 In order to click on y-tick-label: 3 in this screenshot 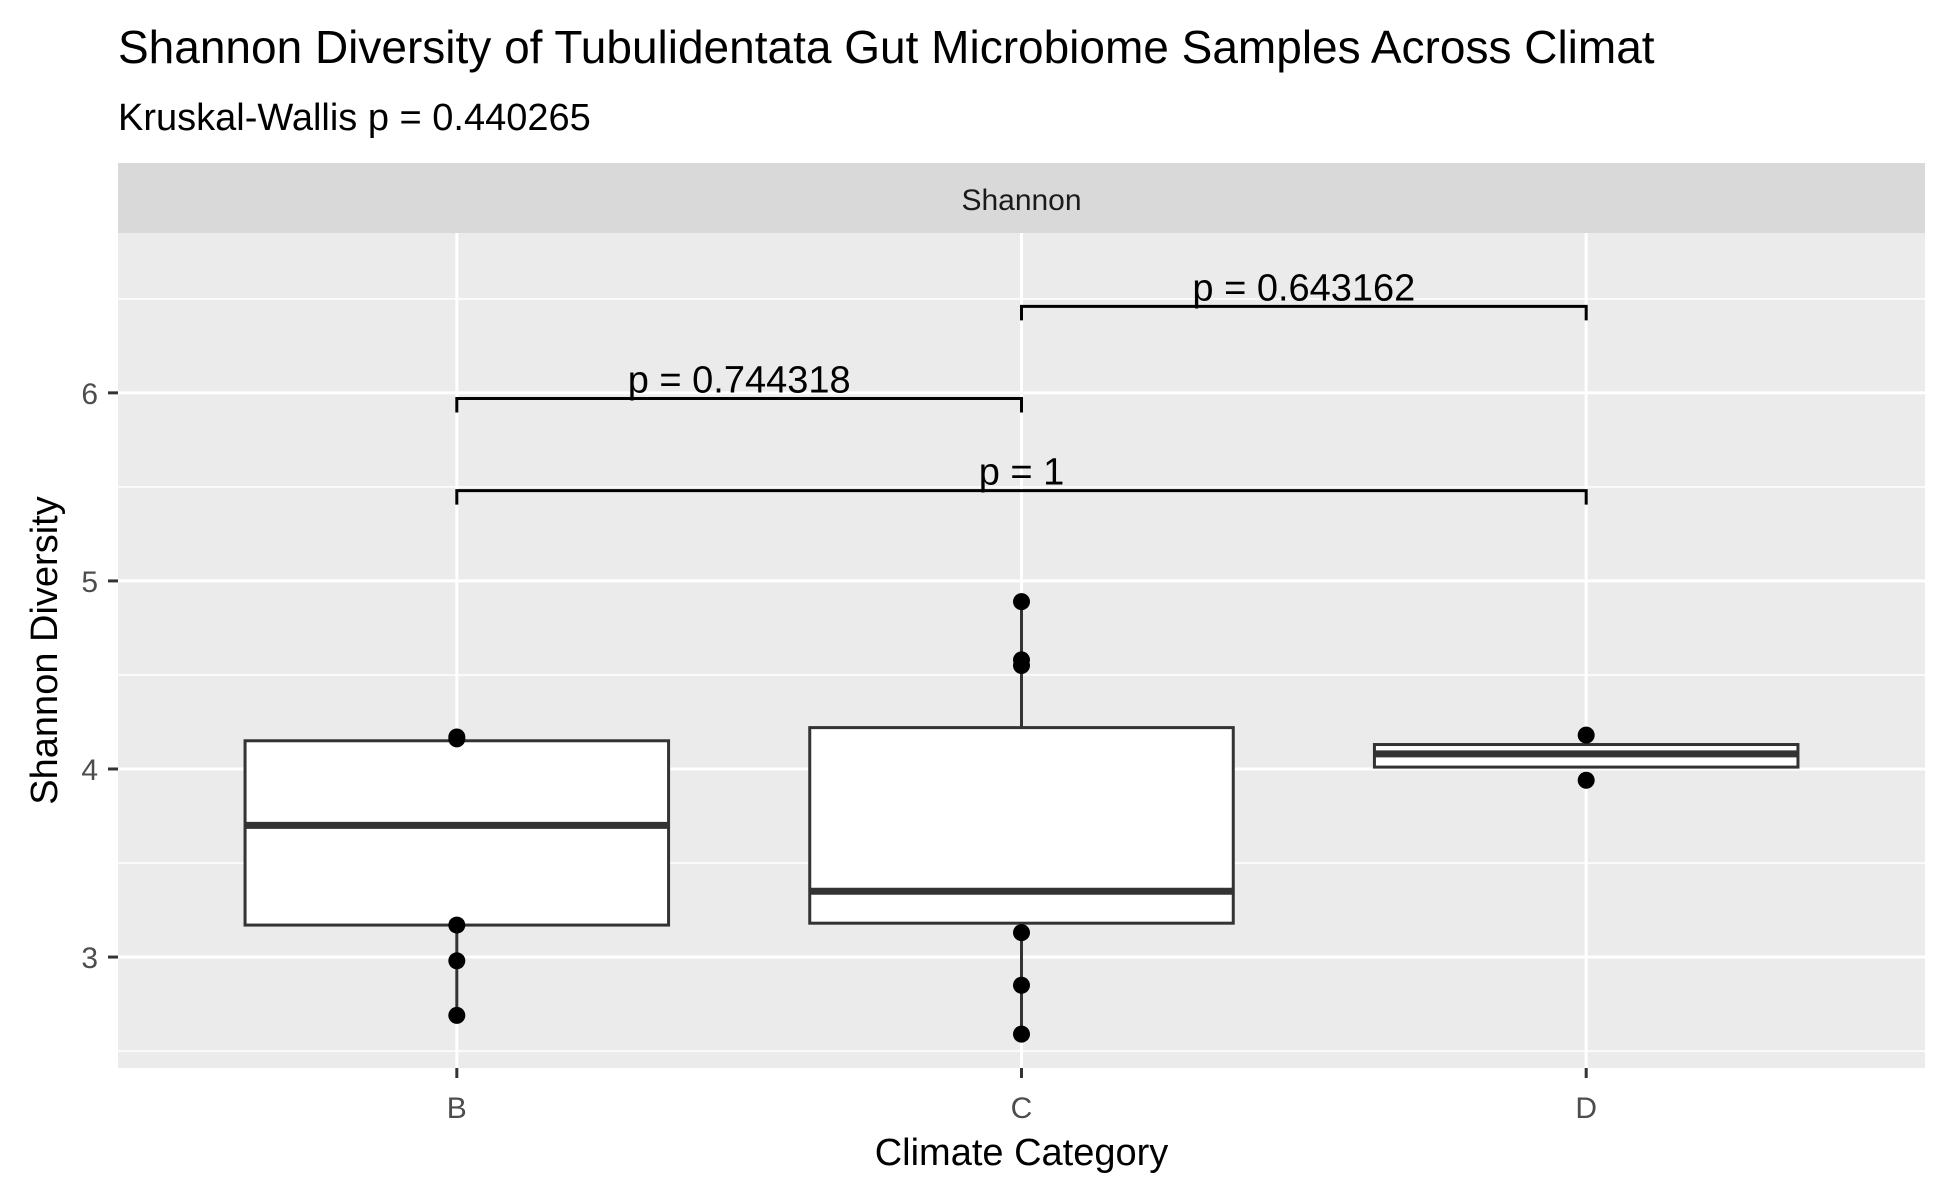, I will do `click(89, 958)`.